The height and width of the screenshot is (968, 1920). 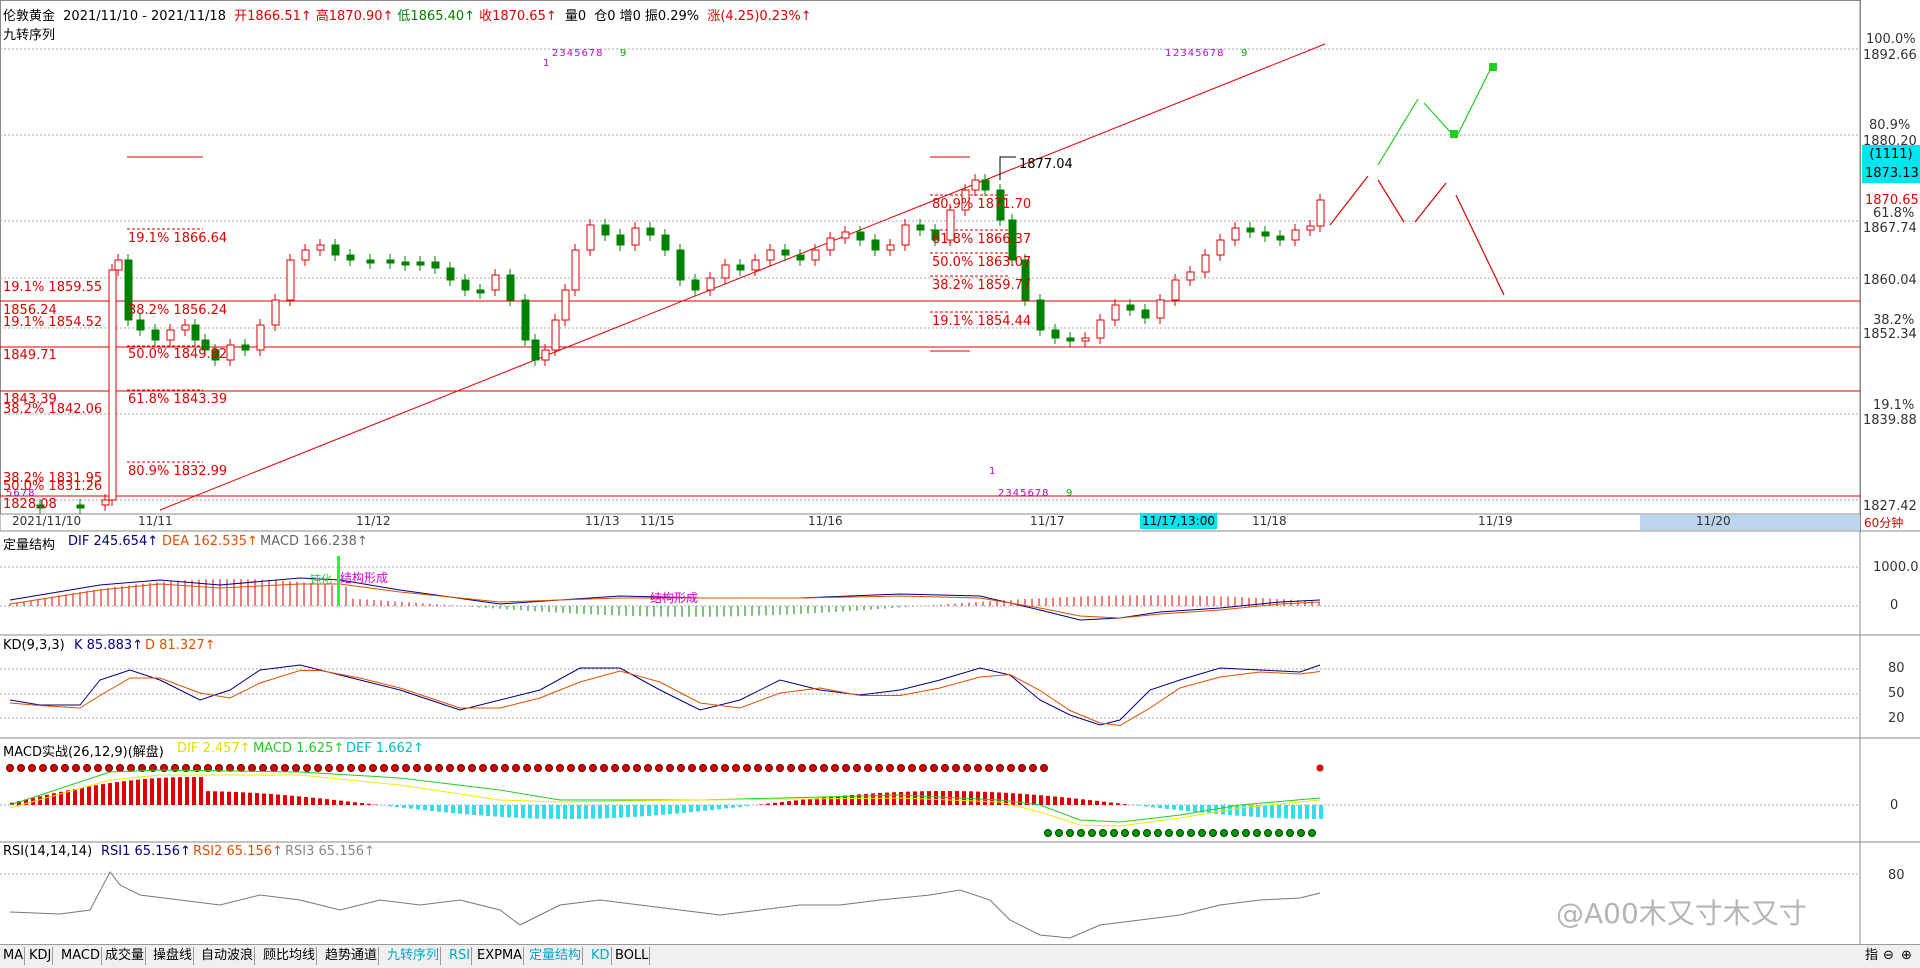 I want to click on tab-kdj: KDJ, so click(x=40, y=956).